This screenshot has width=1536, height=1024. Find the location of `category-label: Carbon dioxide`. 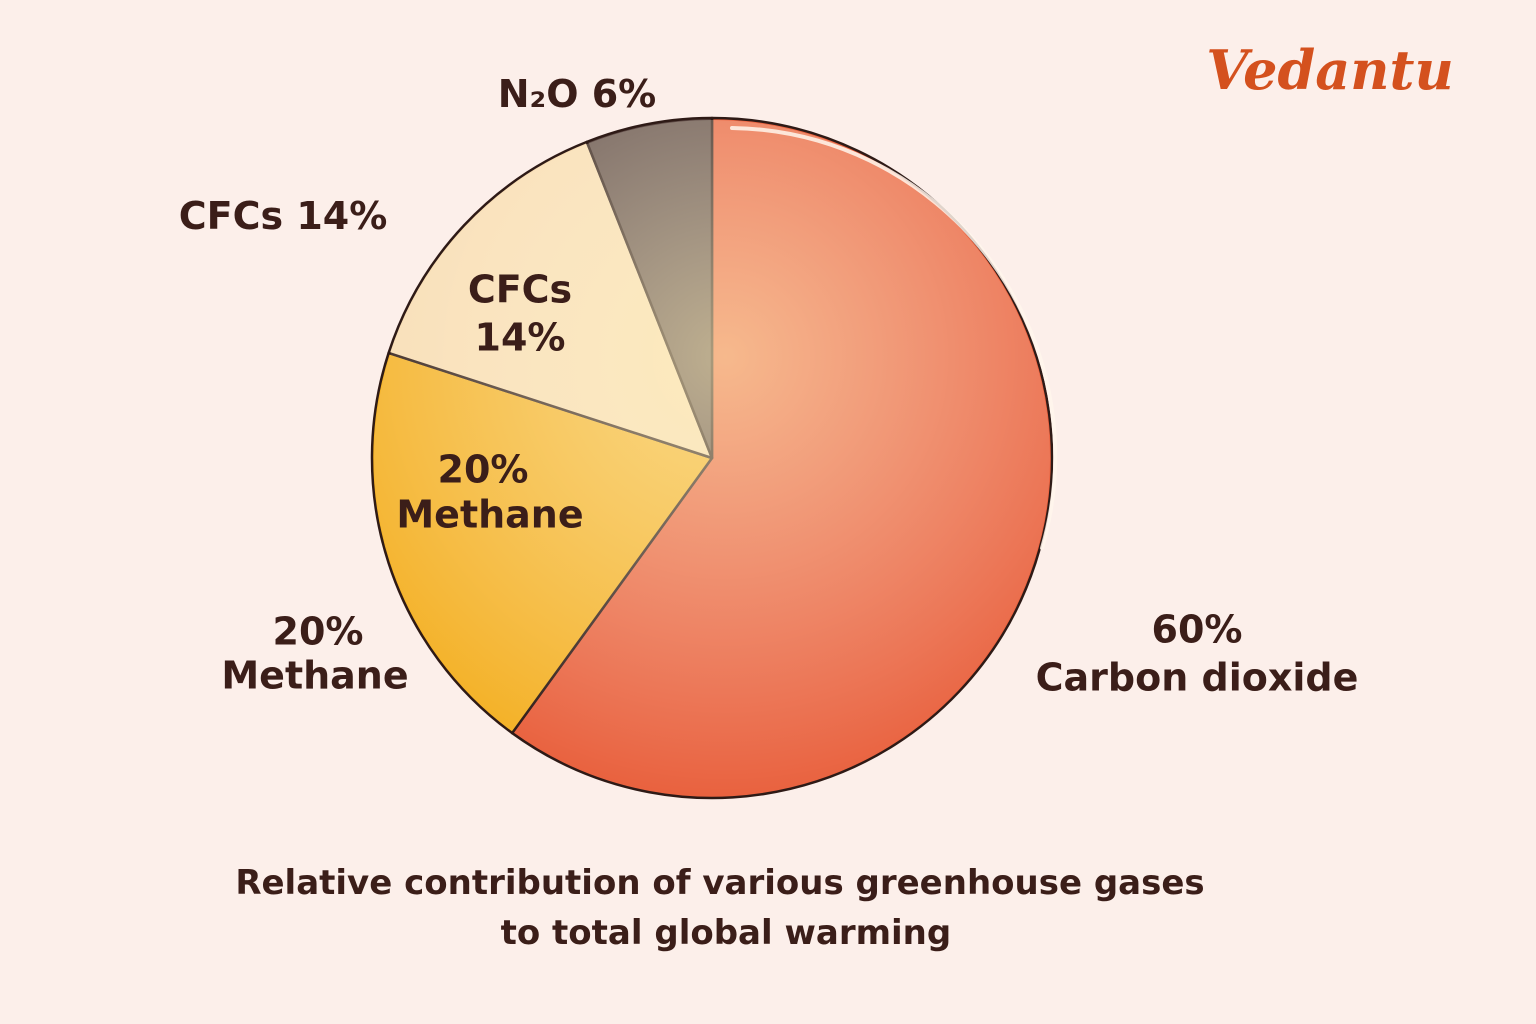

category-label: Carbon dioxide is located at coordinates (1197, 678).